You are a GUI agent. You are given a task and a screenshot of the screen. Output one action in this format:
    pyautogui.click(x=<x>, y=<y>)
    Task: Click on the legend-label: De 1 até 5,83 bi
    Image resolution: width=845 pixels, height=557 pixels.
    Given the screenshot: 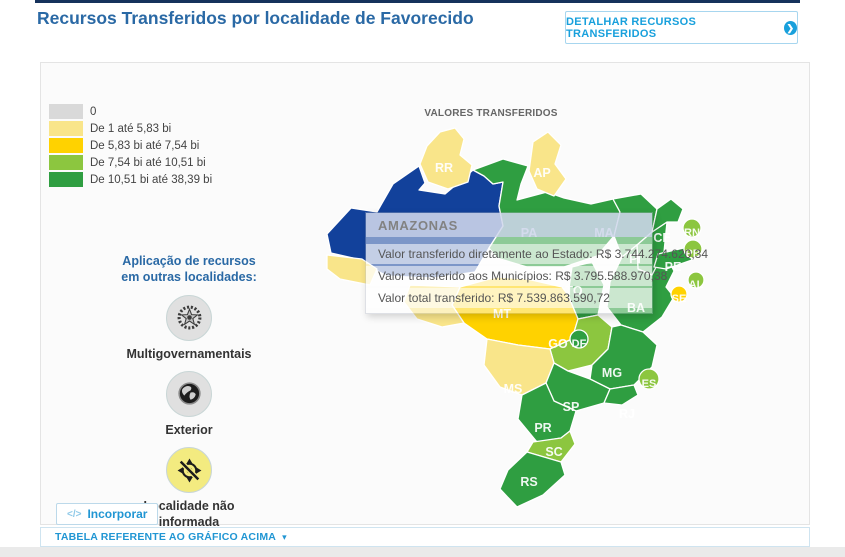 What is the action you would take?
    pyautogui.click(x=131, y=128)
    